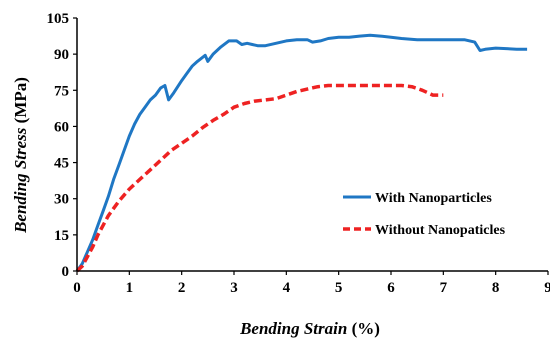 Image resolution: width=550 pixels, height=342 pixels. Describe the element at coordinates (433, 198) in the screenshot. I see `legend-label-with-nanoparticles: With Nanoparticles` at that location.